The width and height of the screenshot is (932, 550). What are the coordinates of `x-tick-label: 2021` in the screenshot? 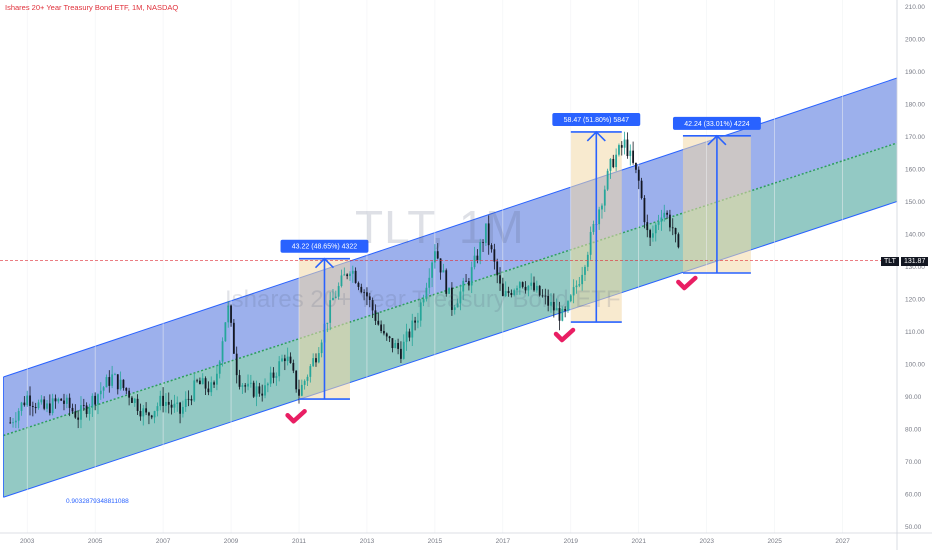 It's located at (639, 541).